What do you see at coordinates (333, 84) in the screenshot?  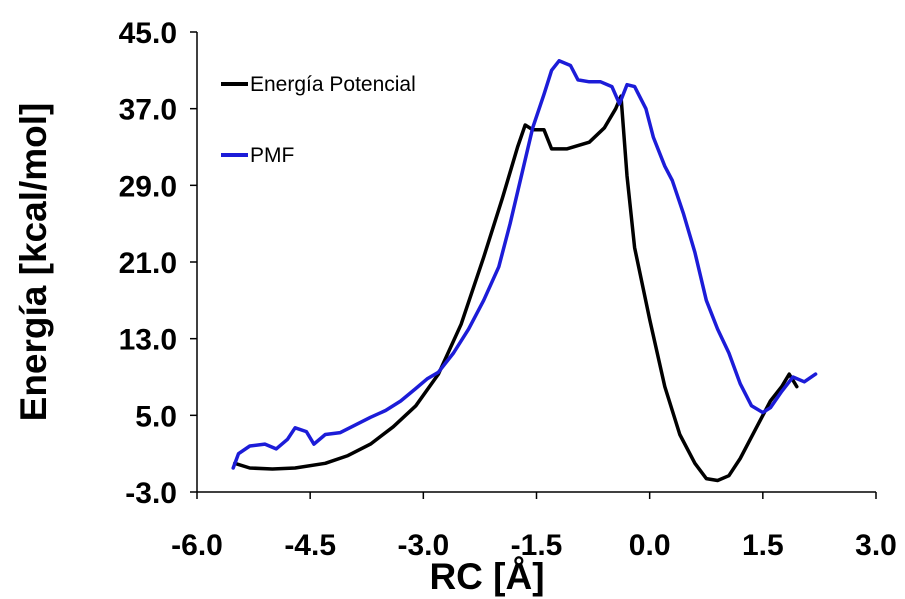 I see `legend-label-energia-potencial: Energía Potencial` at bounding box center [333, 84].